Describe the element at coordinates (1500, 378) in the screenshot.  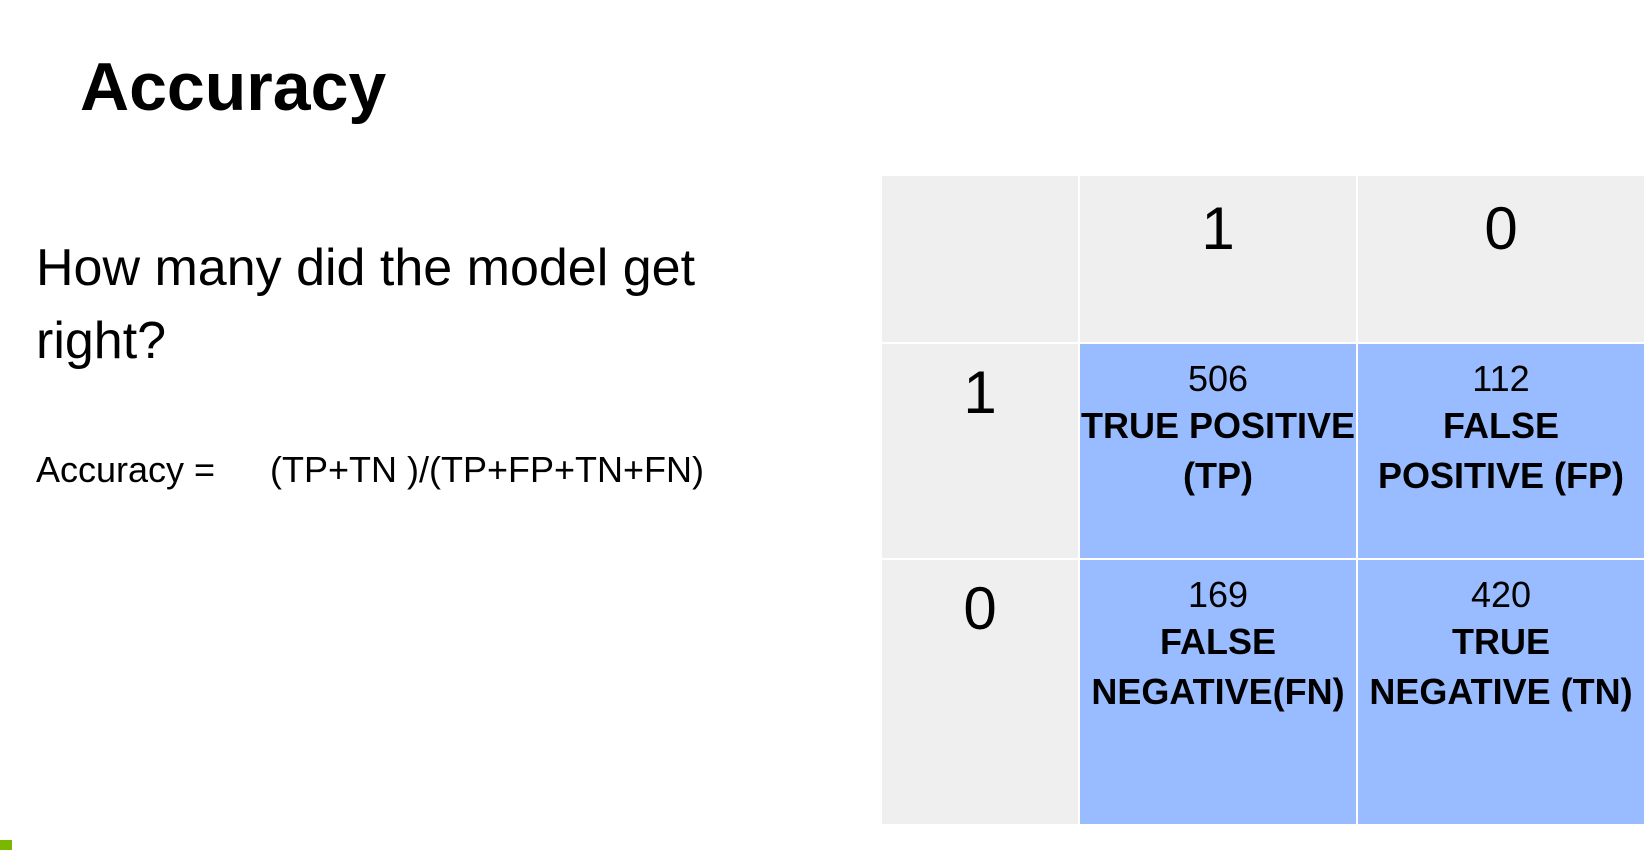
I see `false-positive-count: 112` at that location.